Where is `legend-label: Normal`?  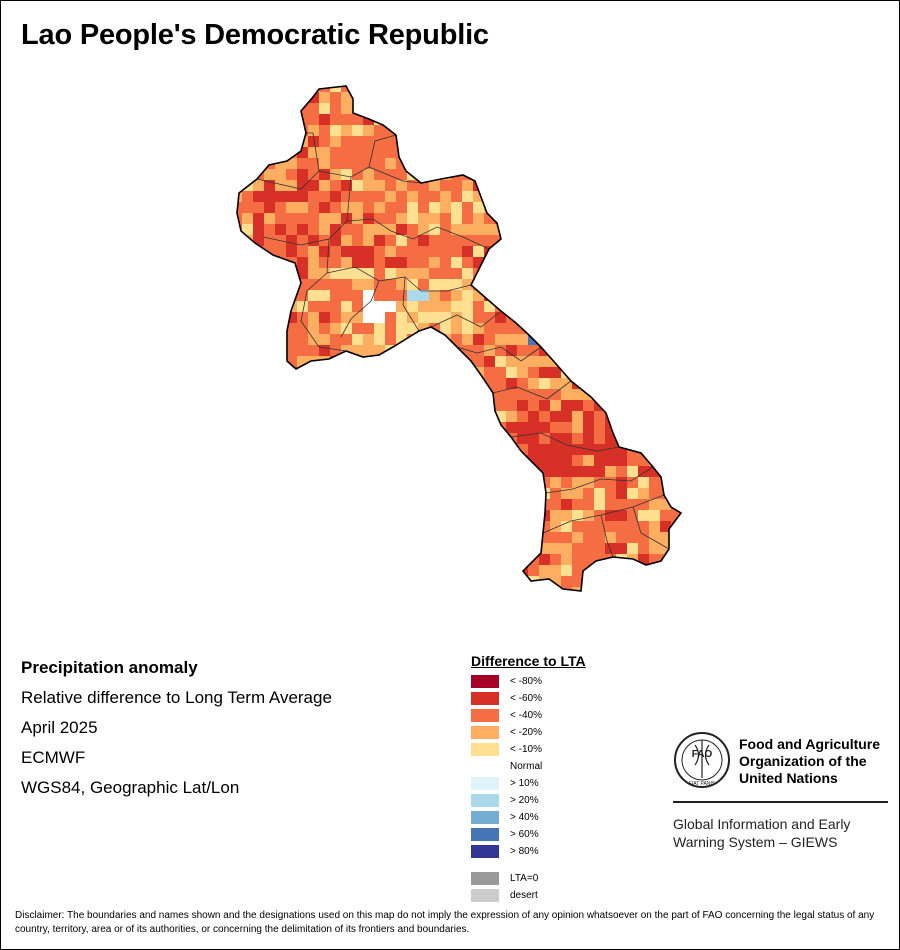
legend-label: Normal is located at coordinates (526, 766).